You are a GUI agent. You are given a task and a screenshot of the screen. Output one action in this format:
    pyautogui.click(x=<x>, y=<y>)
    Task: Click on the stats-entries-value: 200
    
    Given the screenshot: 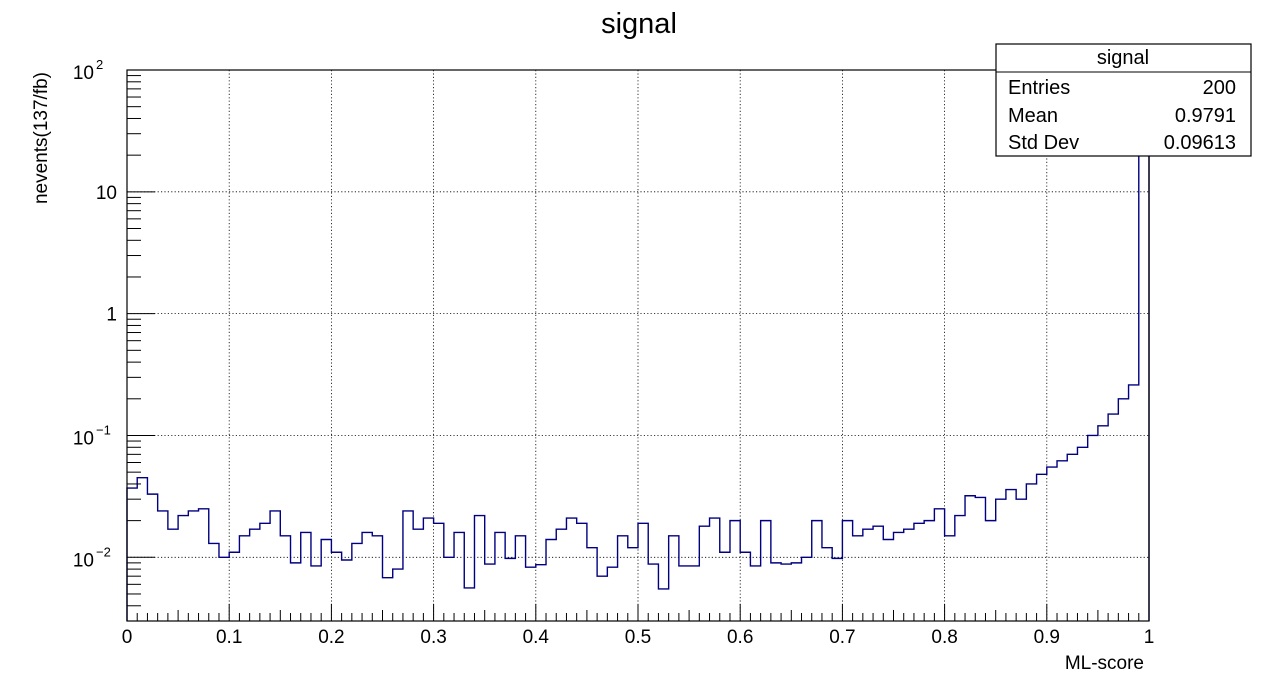 What is the action you would take?
    pyautogui.click(x=1219, y=88)
    